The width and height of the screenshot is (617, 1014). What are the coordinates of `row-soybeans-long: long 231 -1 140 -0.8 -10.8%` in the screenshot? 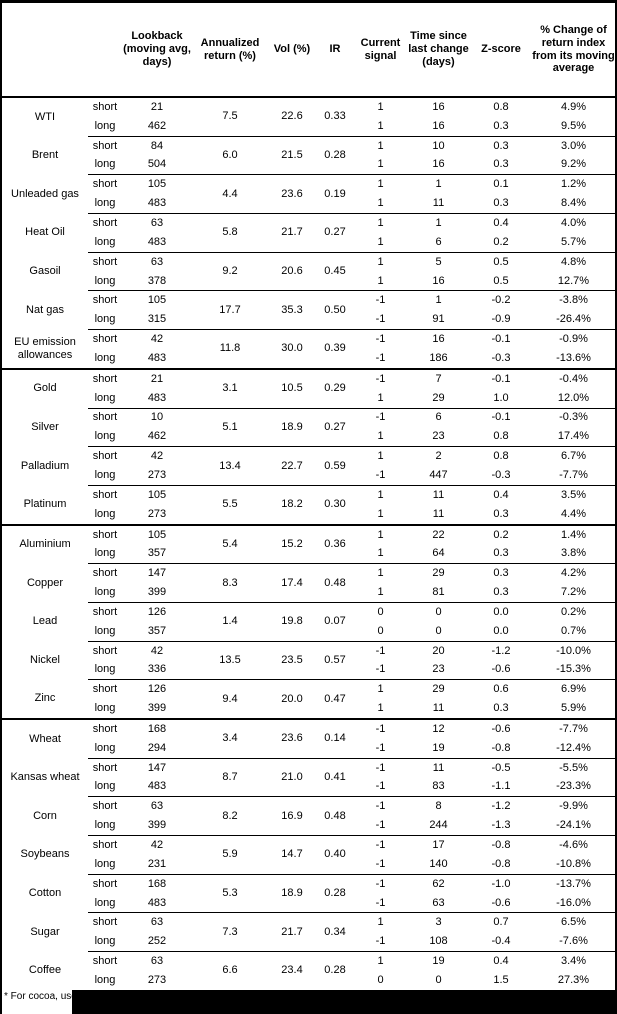 It's located at (308, 864).